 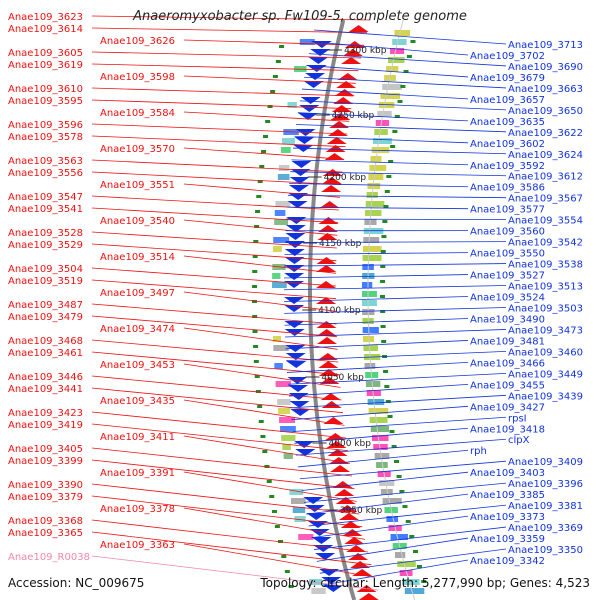 I want to click on scale-tick-label: 4100 kbp, so click(x=339, y=311).